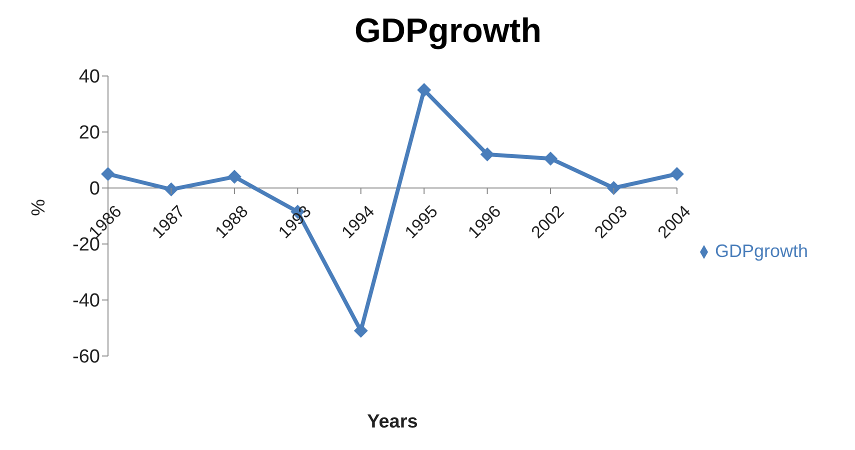 This screenshot has height=450, width=855. Describe the element at coordinates (89, 77) in the screenshot. I see `y-tick-label: 40` at that location.